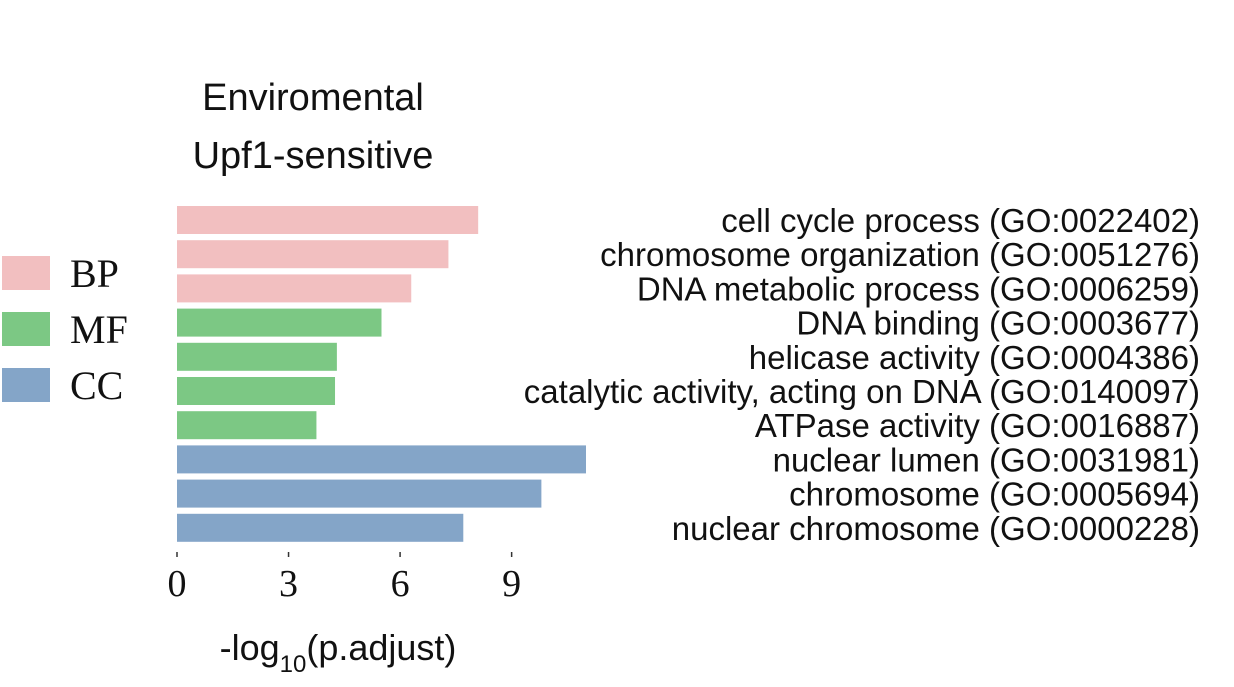 This screenshot has height=687, width=1234. What do you see at coordinates (99, 329) in the screenshot?
I see `legend-label-mf: MF` at bounding box center [99, 329].